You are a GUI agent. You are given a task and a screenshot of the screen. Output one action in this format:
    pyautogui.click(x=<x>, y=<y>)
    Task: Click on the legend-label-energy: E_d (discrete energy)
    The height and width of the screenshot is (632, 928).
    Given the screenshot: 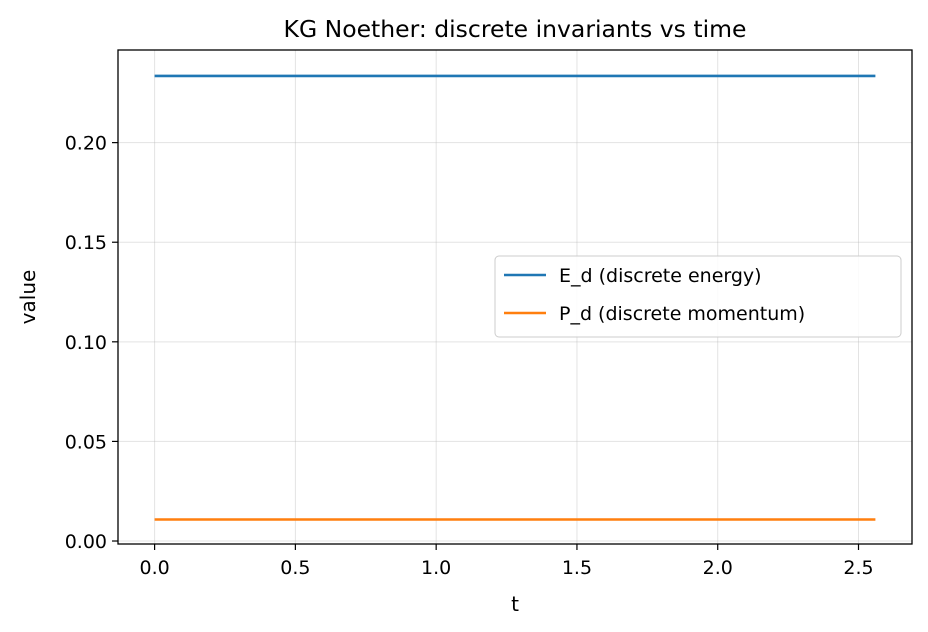 What is the action you would take?
    pyautogui.click(x=660, y=276)
    